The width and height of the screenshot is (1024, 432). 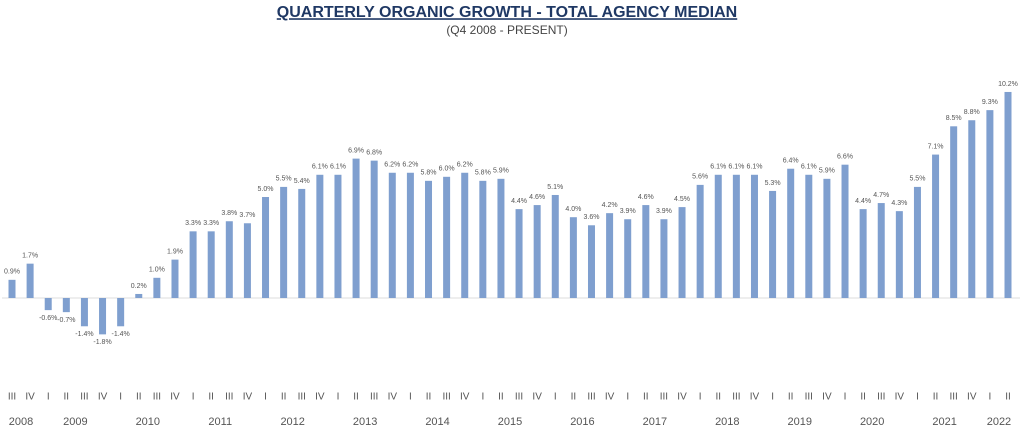 I want to click on value-label: 3.7%, so click(x=247, y=215).